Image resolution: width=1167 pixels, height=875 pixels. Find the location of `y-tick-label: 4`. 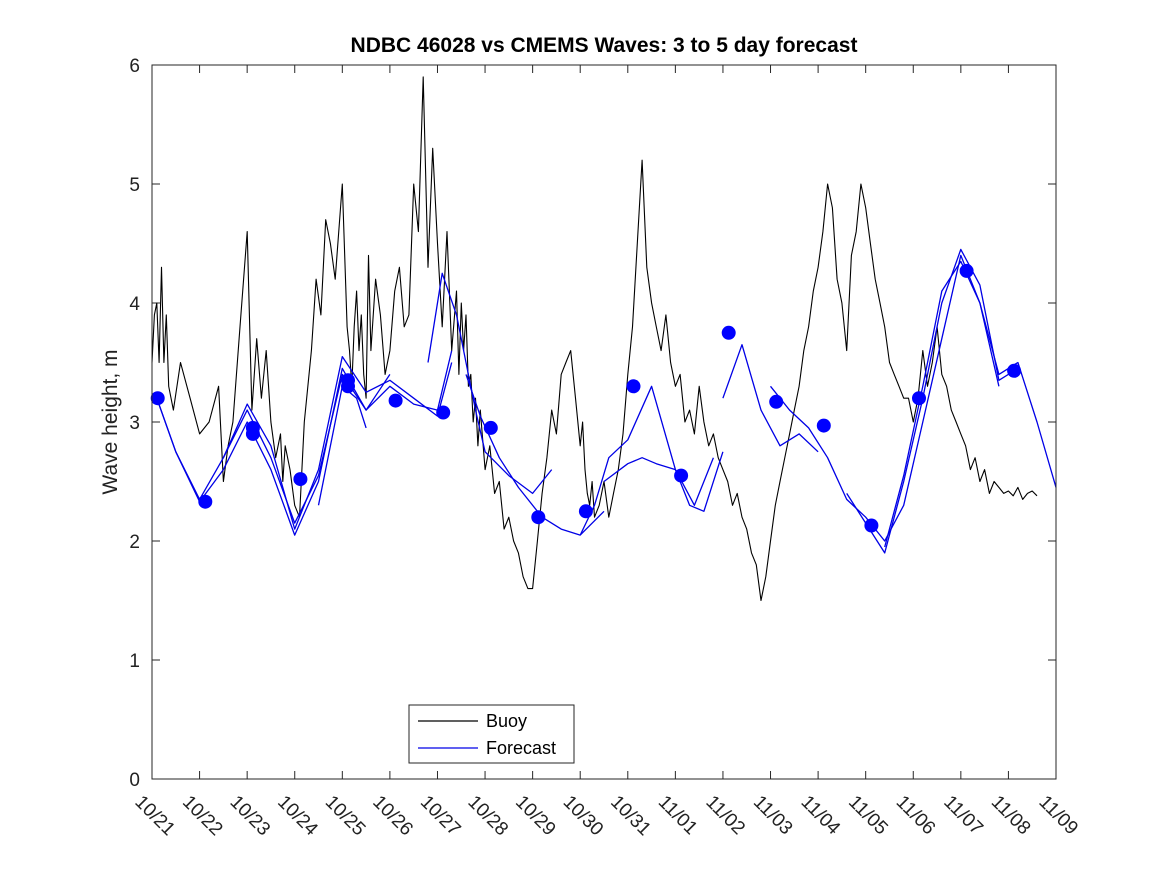

y-tick-label: 4 is located at coordinates (134, 304).